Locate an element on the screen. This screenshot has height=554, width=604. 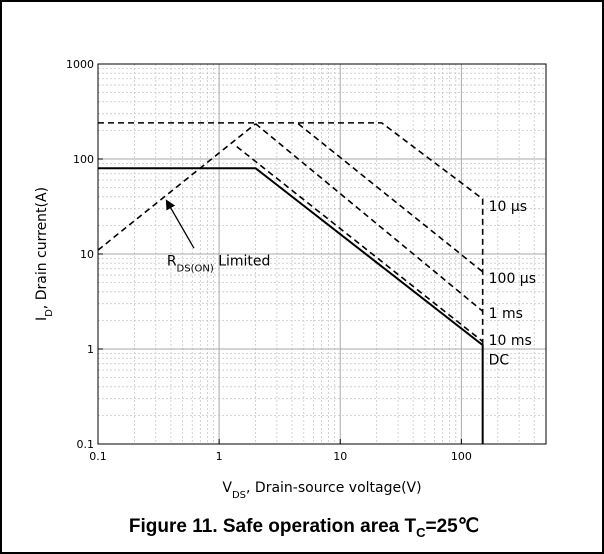
caption-subscript: C is located at coordinates (421, 532).